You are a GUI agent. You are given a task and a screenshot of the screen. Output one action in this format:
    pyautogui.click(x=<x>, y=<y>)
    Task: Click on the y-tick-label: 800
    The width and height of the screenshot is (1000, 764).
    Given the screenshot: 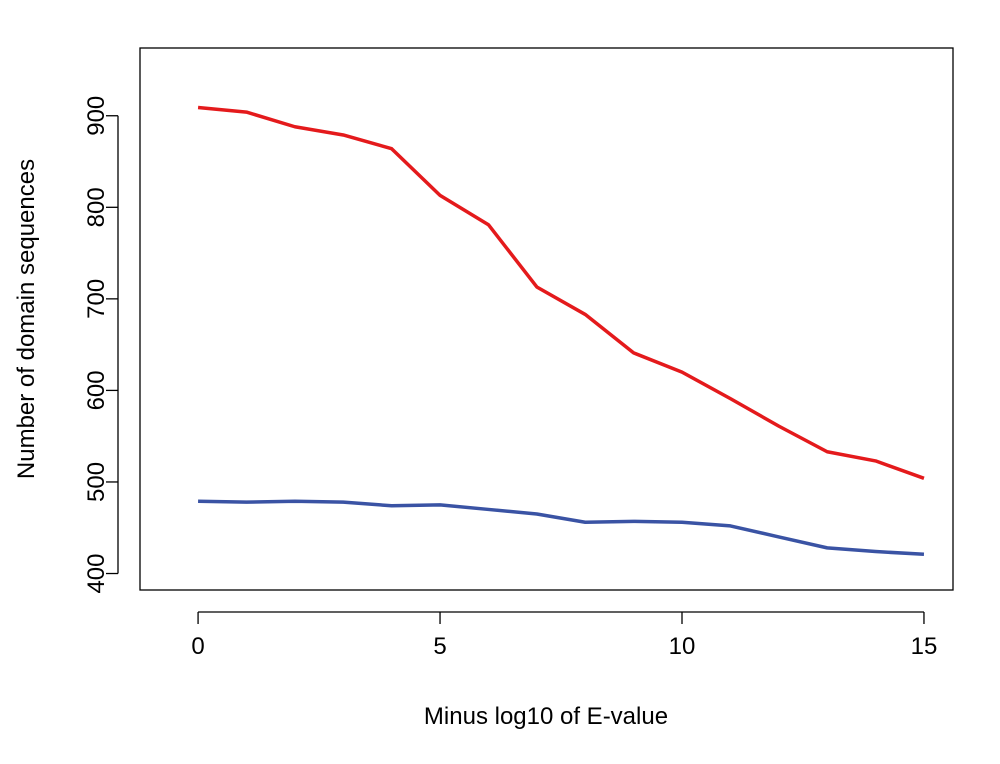 What is the action you would take?
    pyautogui.click(x=96, y=207)
    